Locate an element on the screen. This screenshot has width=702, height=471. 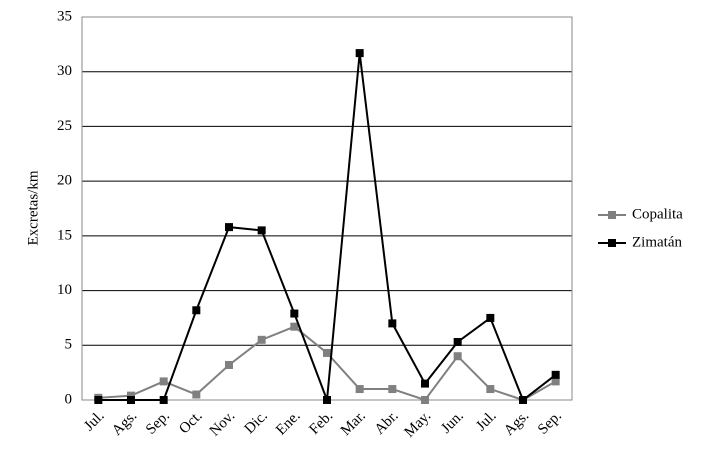
y-tick-label: 35 is located at coordinates (64, 16).